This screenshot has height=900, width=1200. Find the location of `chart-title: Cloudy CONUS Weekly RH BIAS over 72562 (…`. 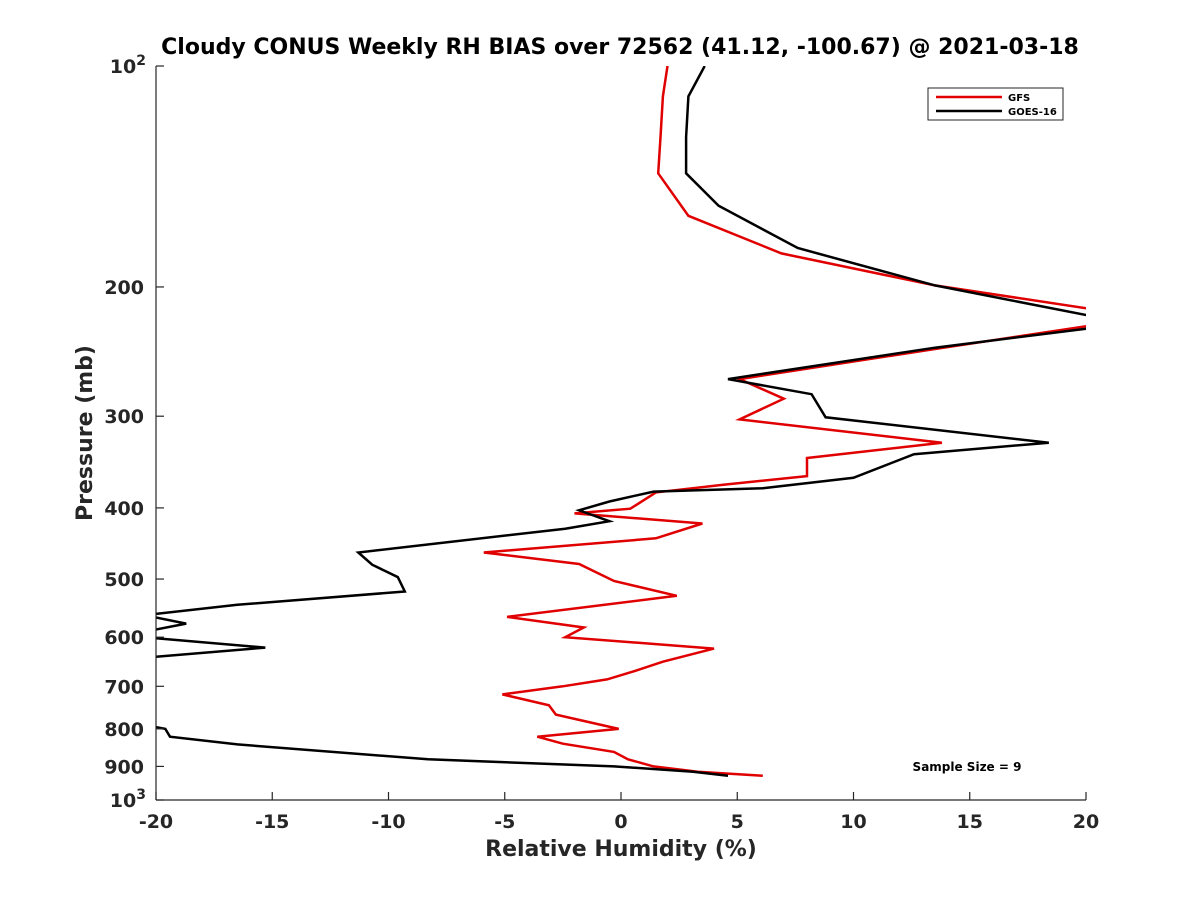

chart-title: Cloudy CONUS Weekly RH BIAS over 72562 (… is located at coordinates (620, 47).